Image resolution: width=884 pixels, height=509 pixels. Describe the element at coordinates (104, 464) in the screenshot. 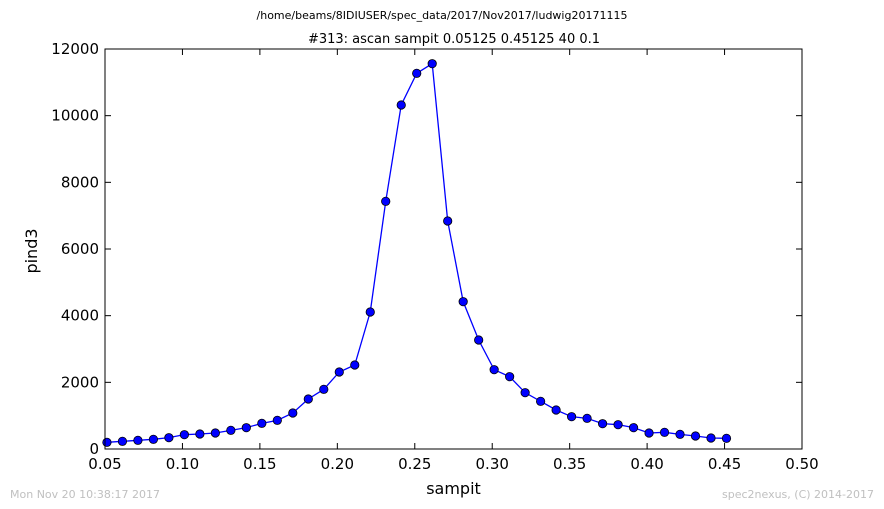

I see `x-tick-label: 0.05` at that location.